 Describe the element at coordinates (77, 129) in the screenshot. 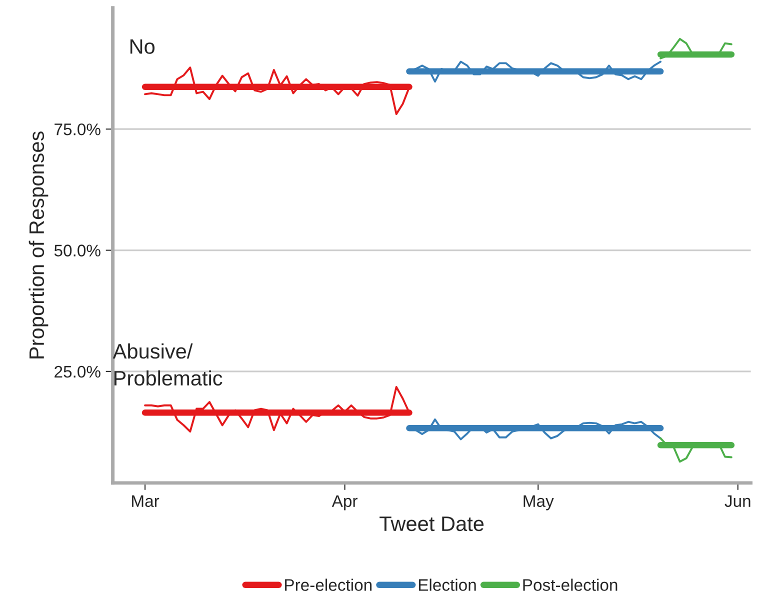

I see `y-tick-label: 75.0%` at that location.